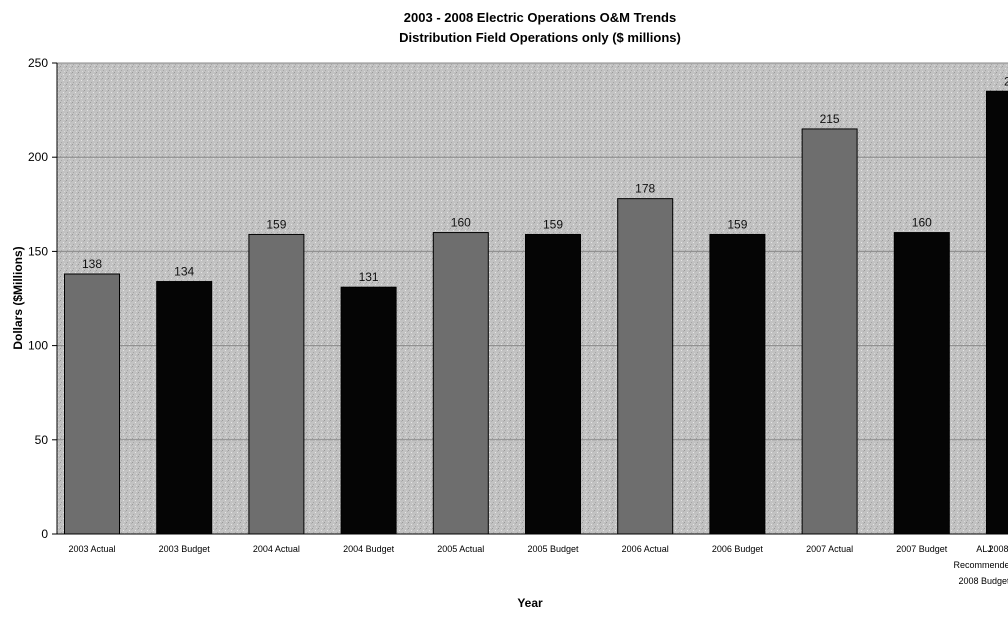  Describe the element at coordinates (42, 298) in the screenshot. I see `y-axis-ticks: 0 50 100 150 200 250` at that location.